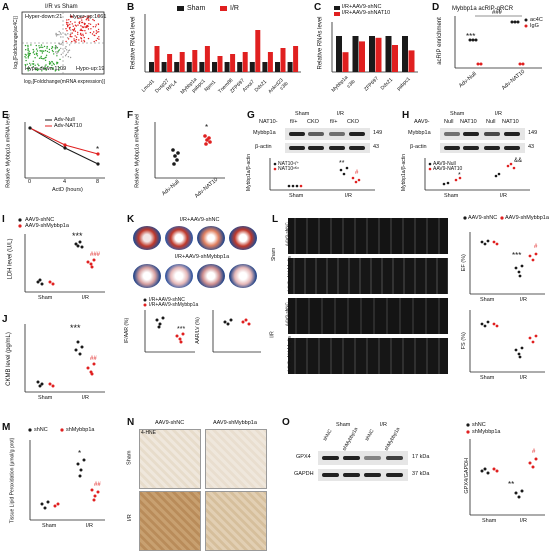 This screenshot has height=556, width=554. Describe the element at coordinates (510, 122) in the screenshot. I see `lane-label: NAT10` at that location.